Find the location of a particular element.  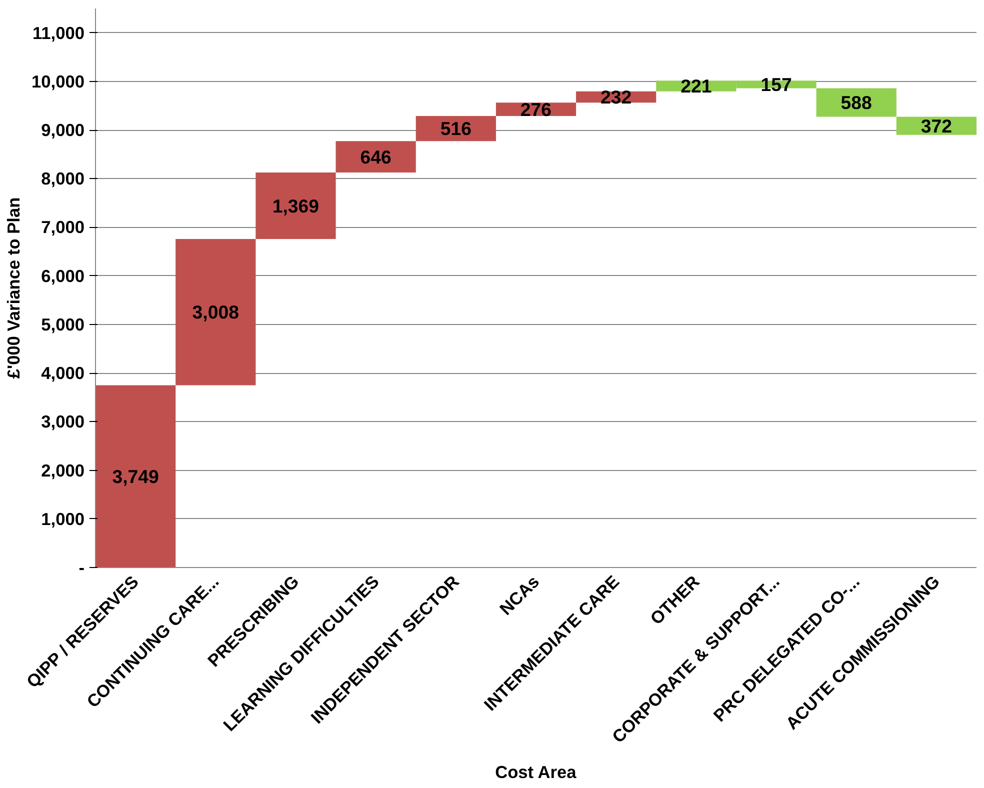

data-label: 588 is located at coordinates (856, 103).